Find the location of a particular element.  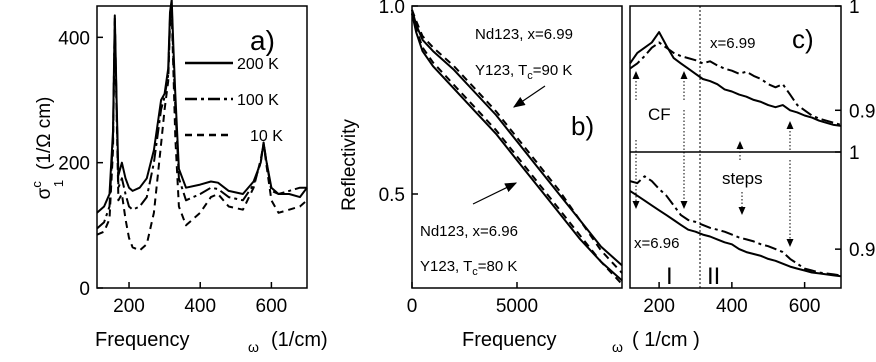

panel-c-xtick-label: 200 is located at coordinates (659, 306).